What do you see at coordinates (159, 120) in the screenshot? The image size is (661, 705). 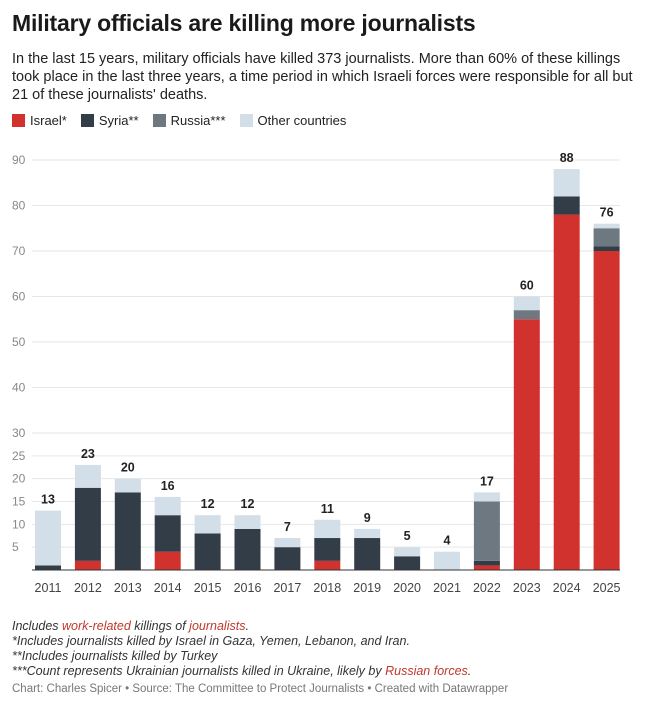 I see `legend-swatch-russia` at bounding box center [159, 120].